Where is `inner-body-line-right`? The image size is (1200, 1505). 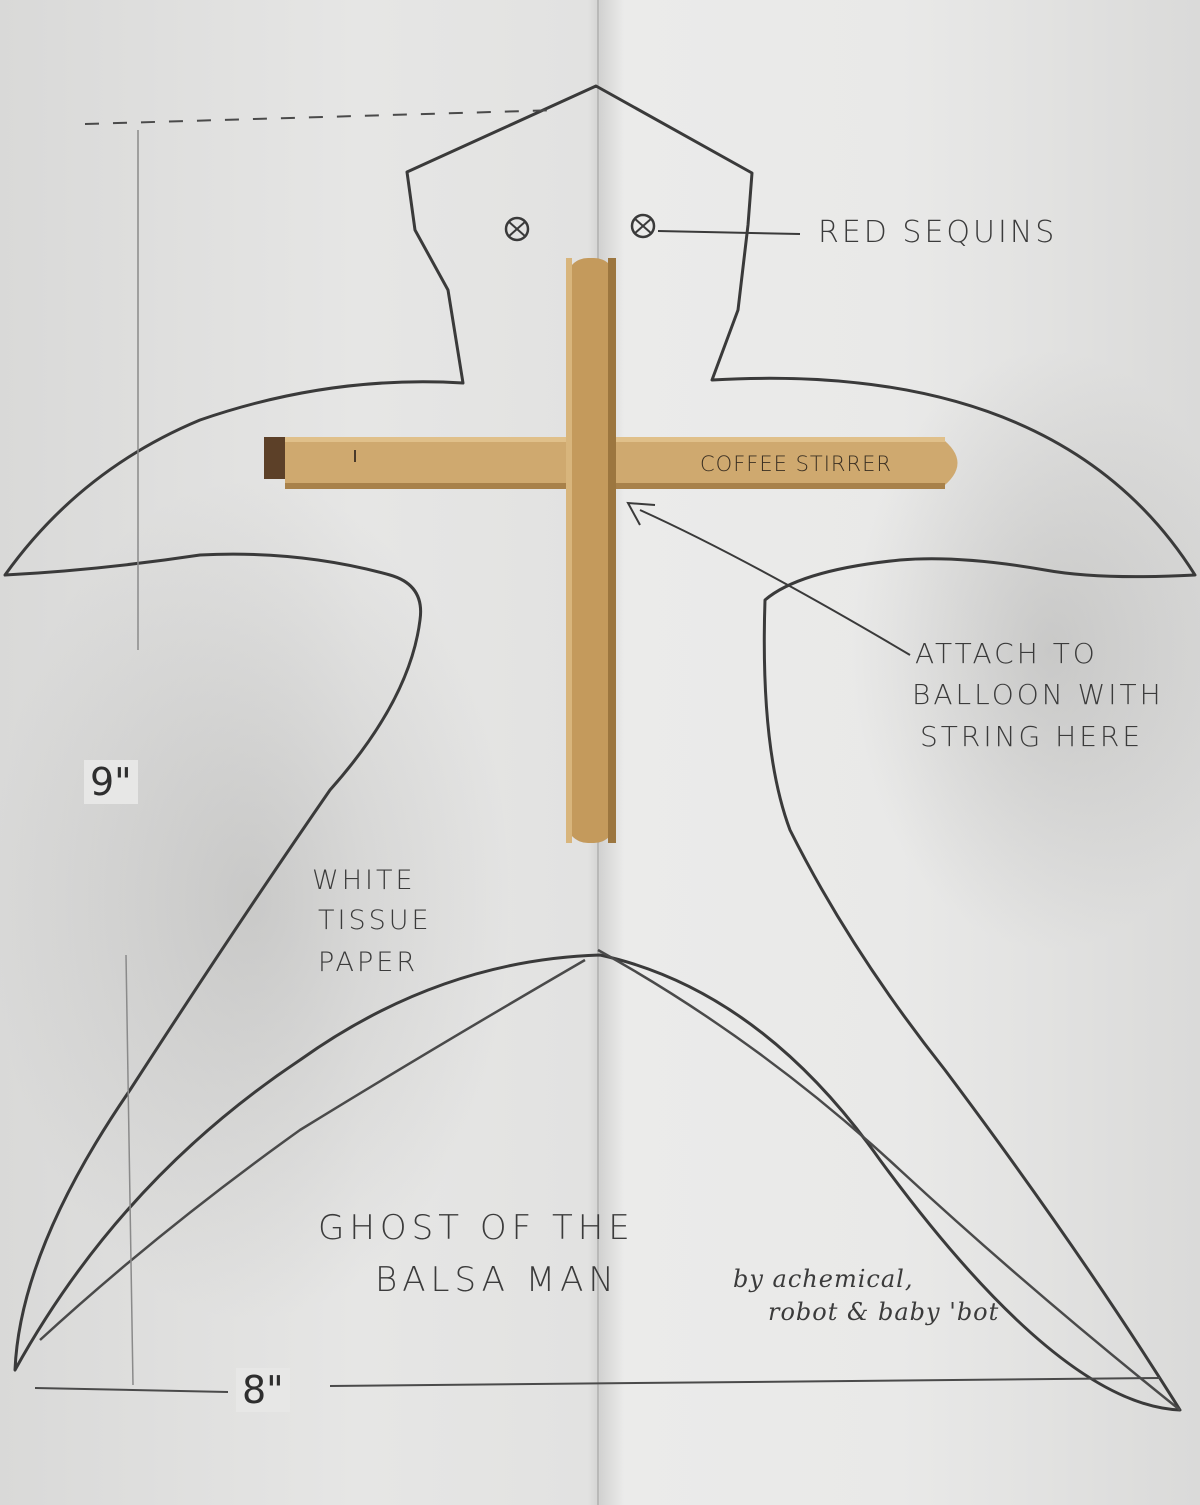 inner-body-line-right is located at coordinates (889, 1179).